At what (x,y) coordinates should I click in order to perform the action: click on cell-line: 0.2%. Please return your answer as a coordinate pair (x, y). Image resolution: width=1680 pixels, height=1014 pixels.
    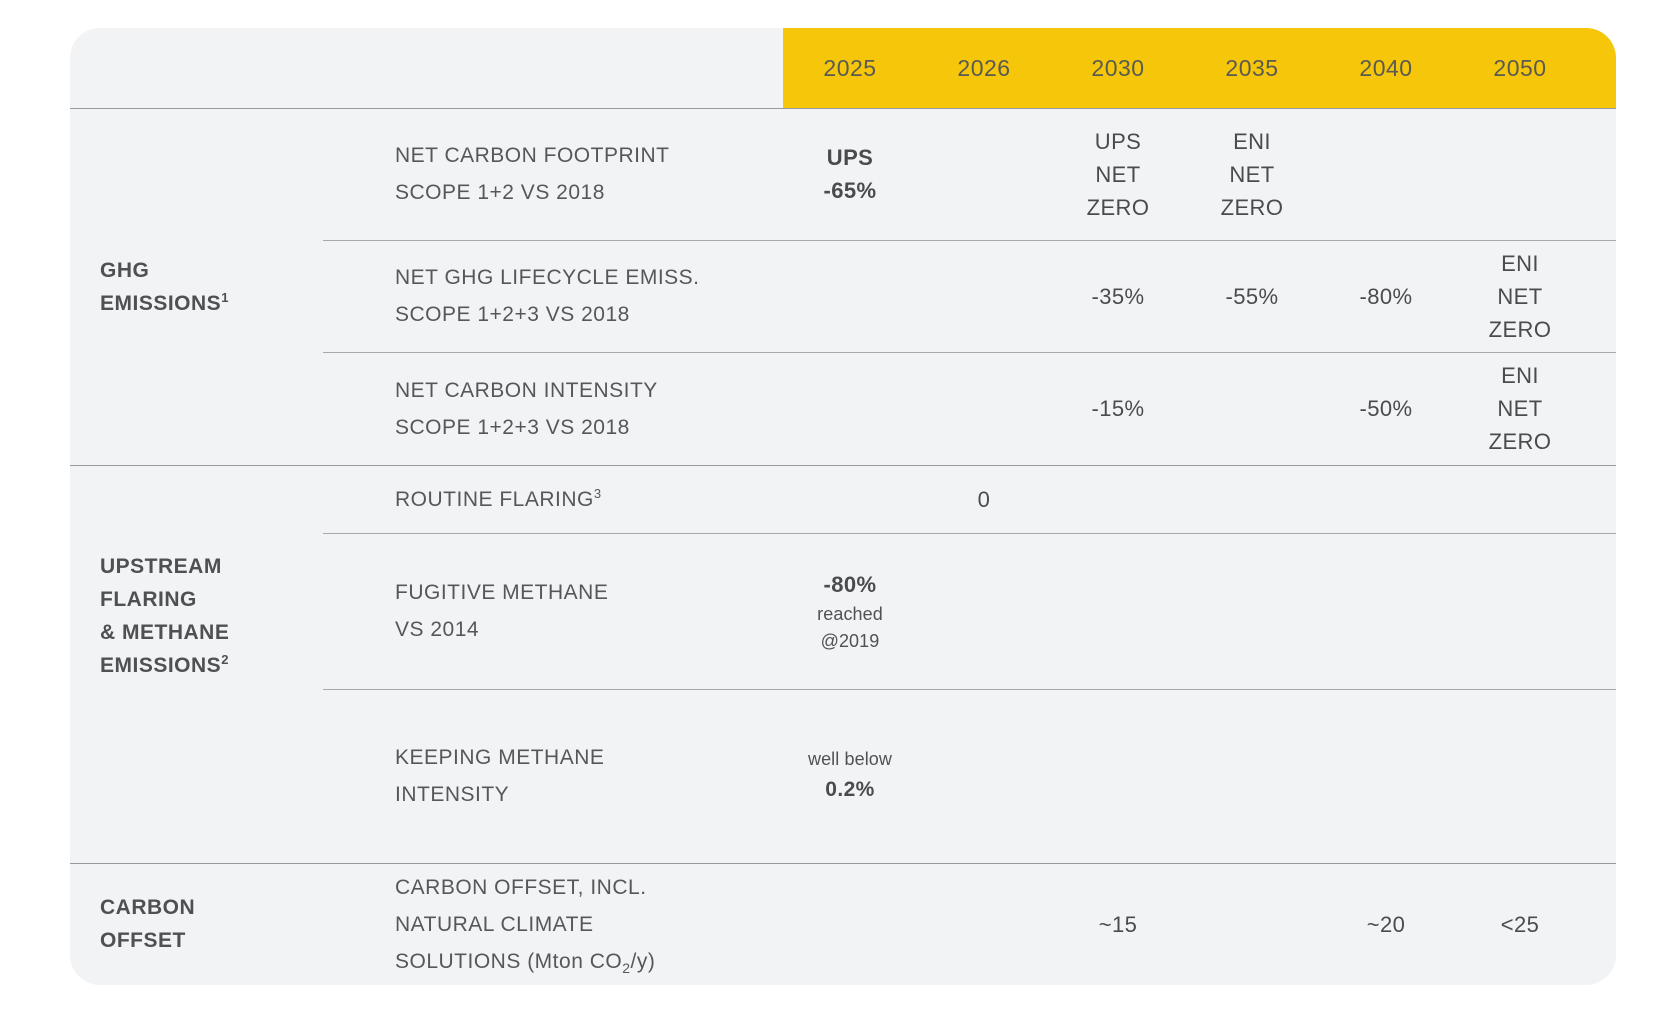
    Looking at the image, I should click on (850, 789).